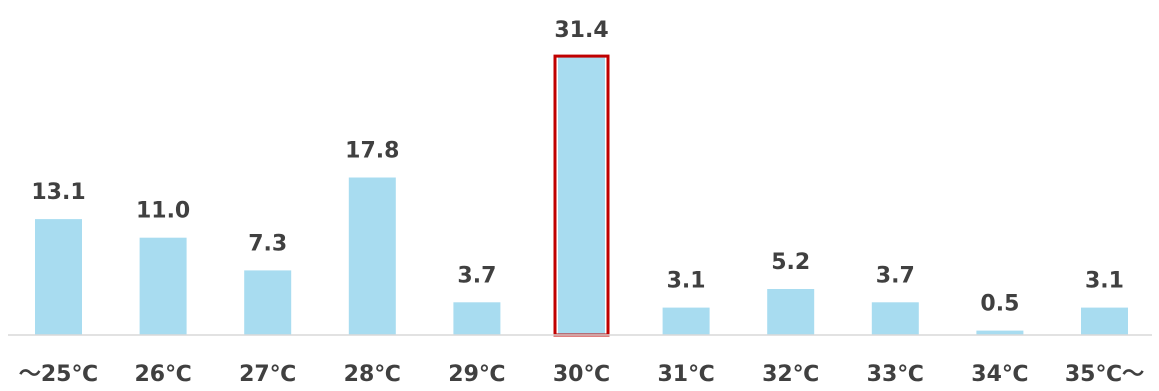 This screenshot has width=1159, height=391. I want to click on x-tick-label-1: 26℃, so click(162, 374).